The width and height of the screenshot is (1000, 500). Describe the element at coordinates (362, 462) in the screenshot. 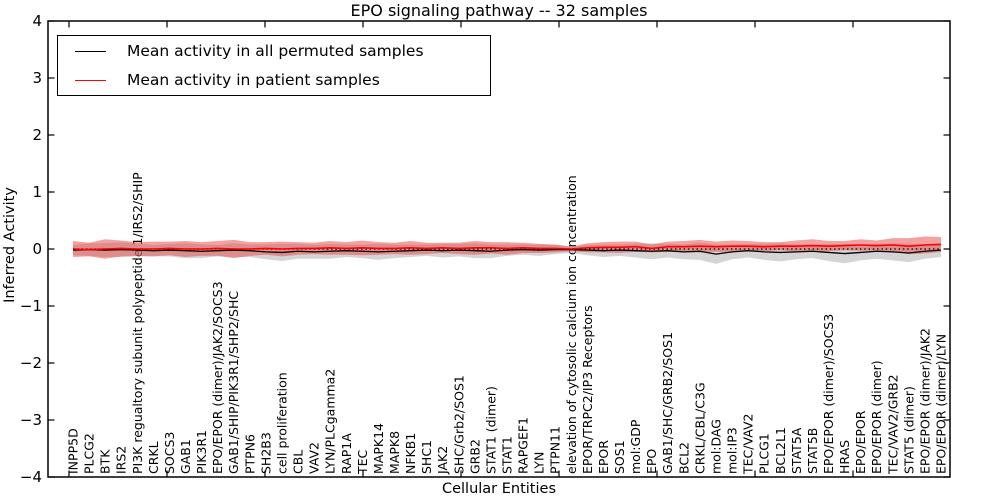

I see `x-tick-label: TEC` at that location.